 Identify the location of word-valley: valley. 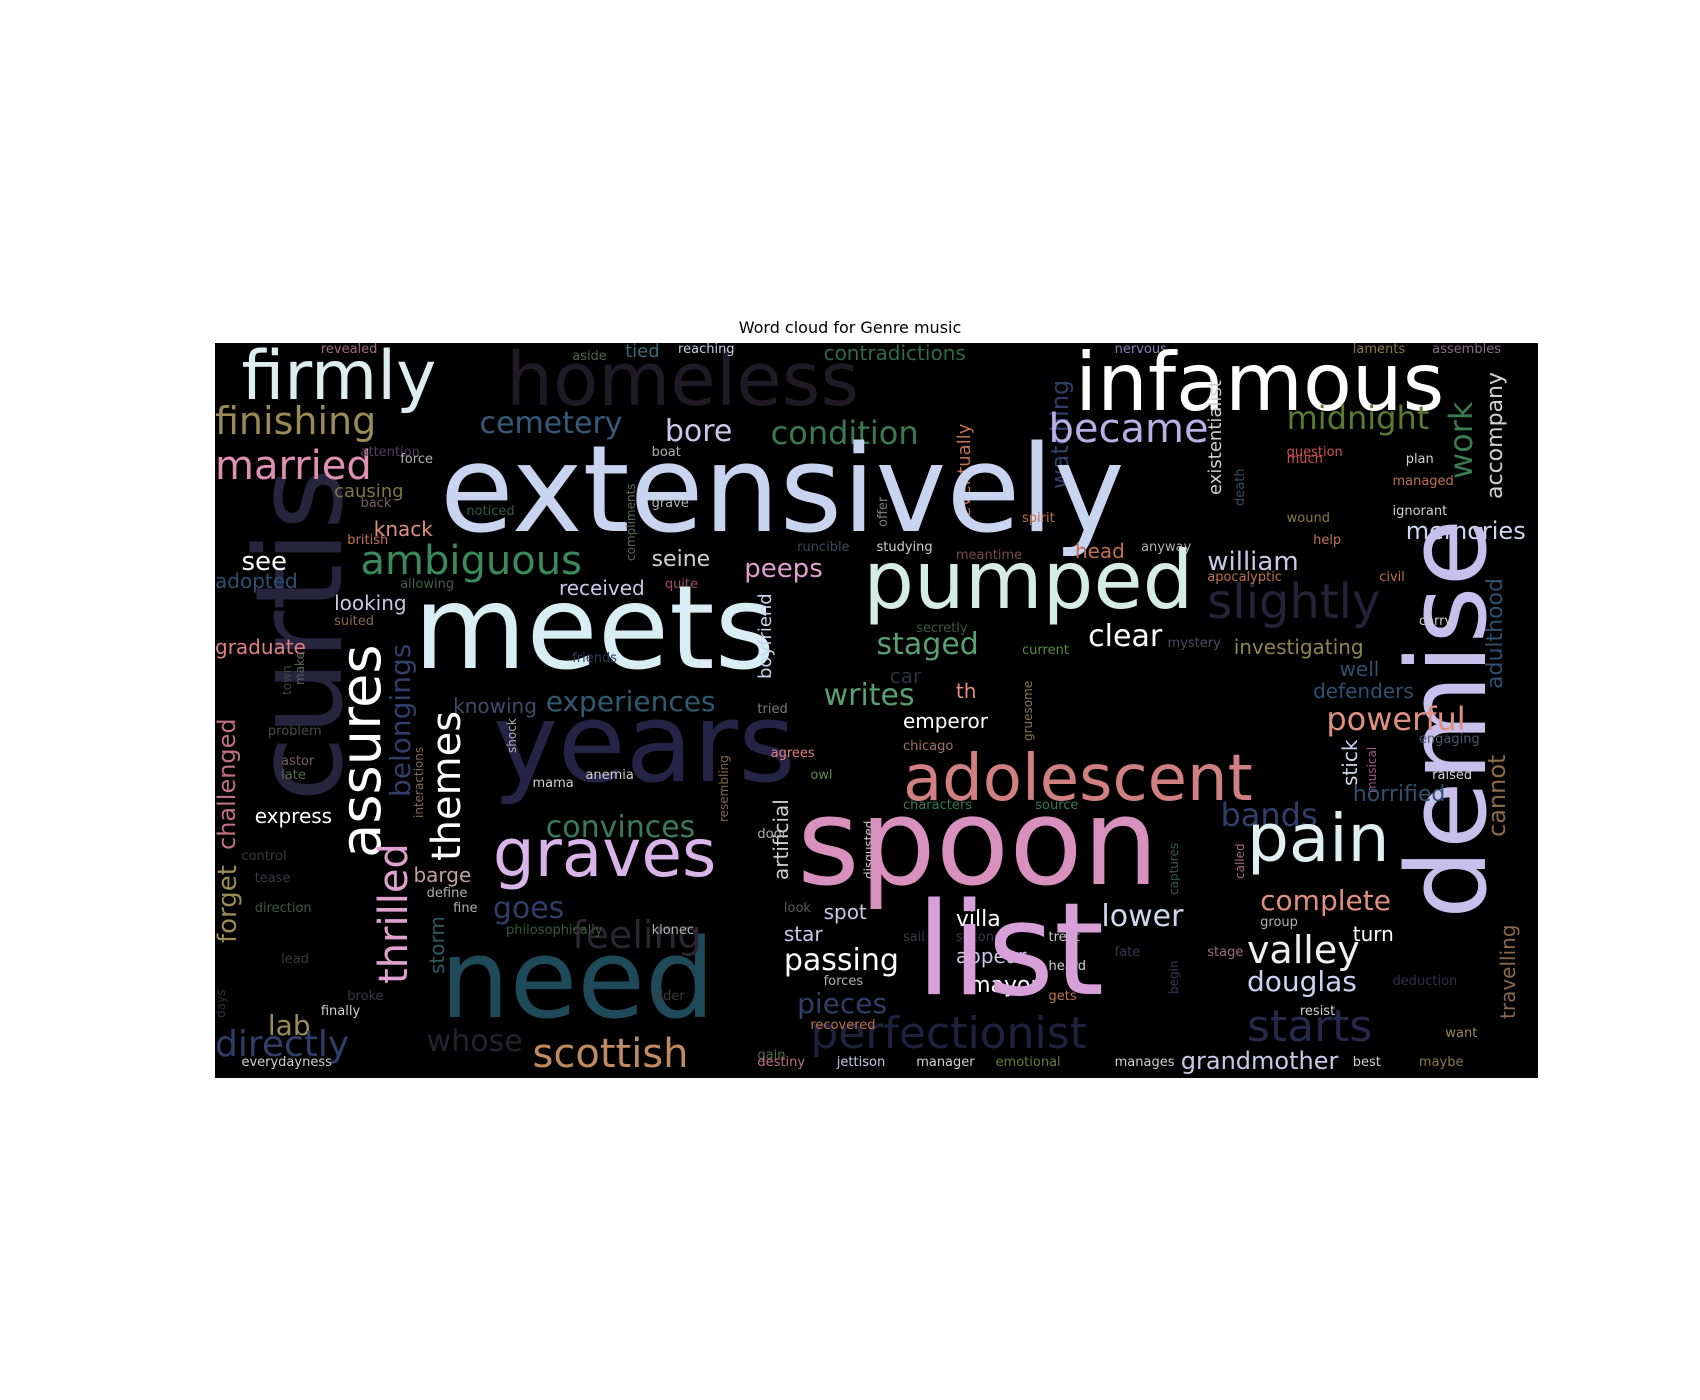
(1303, 950).